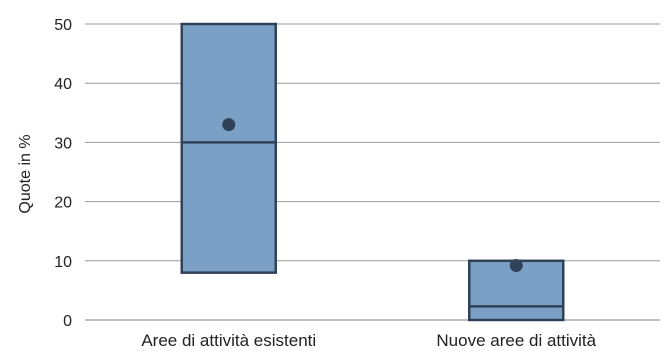  Describe the element at coordinates (63, 262) in the screenshot. I see `y-tick-label: 10` at that location.